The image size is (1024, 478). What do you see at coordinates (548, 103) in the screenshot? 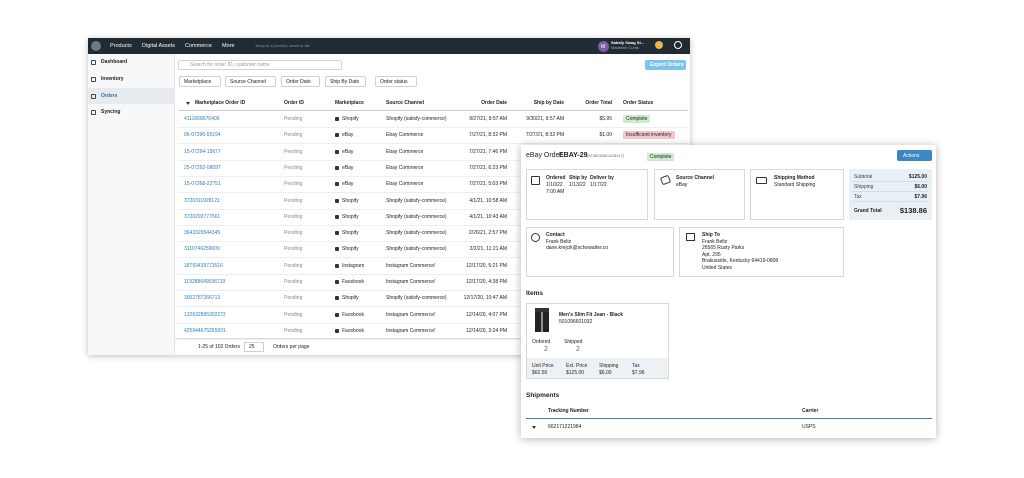
I see `column-header: Ship by Date` at bounding box center [548, 103].